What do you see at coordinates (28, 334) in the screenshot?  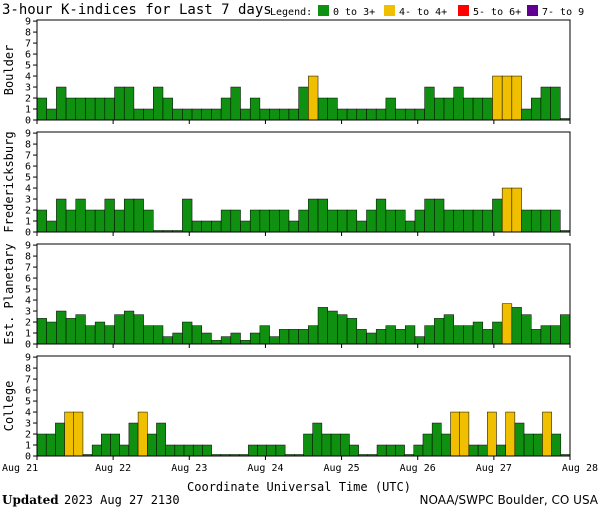 I see `y-tick-label: 1` at bounding box center [28, 334].